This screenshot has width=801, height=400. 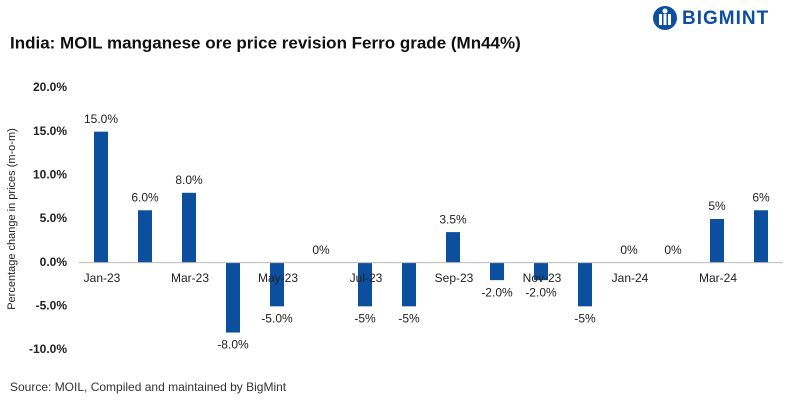 I want to click on x-tick-label: Mar-24, so click(x=718, y=278).